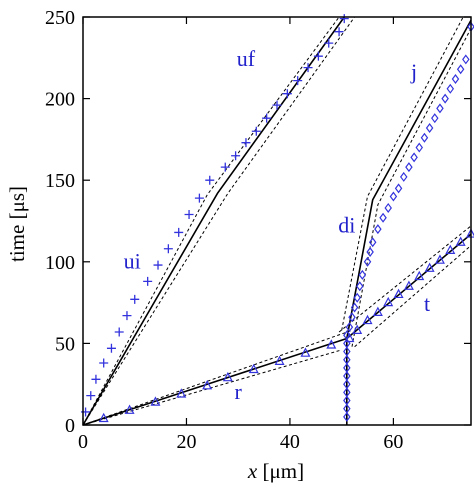  What do you see at coordinates (280, 471) in the screenshot?
I see `x-axis-title-unit: [μm]` at bounding box center [280, 471].